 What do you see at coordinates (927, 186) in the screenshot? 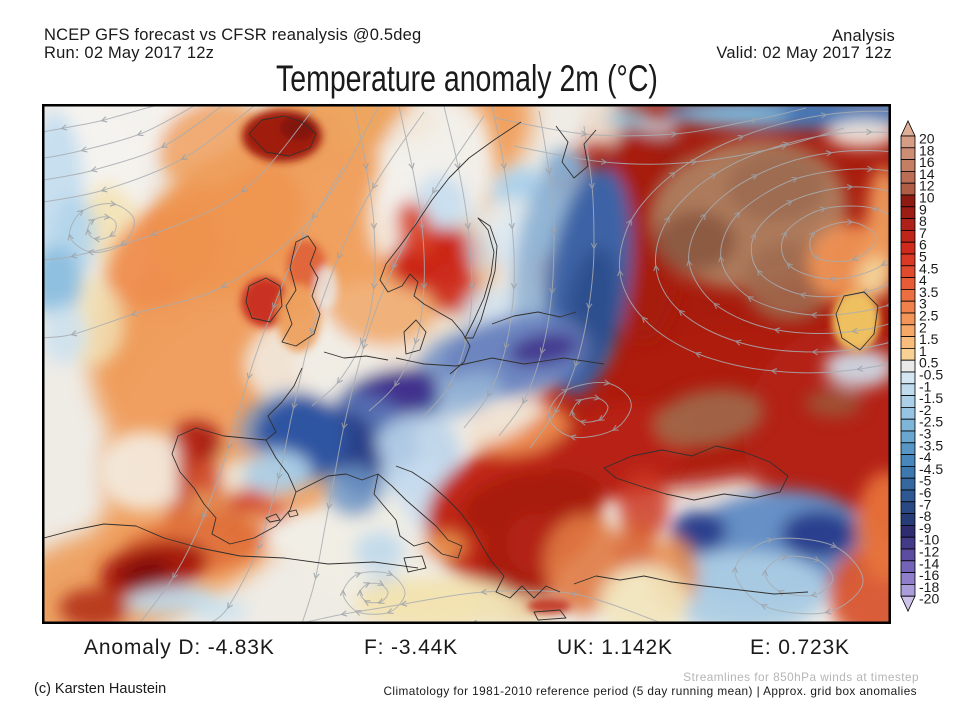
I see `svg-text: 12` at bounding box center [927, 186].